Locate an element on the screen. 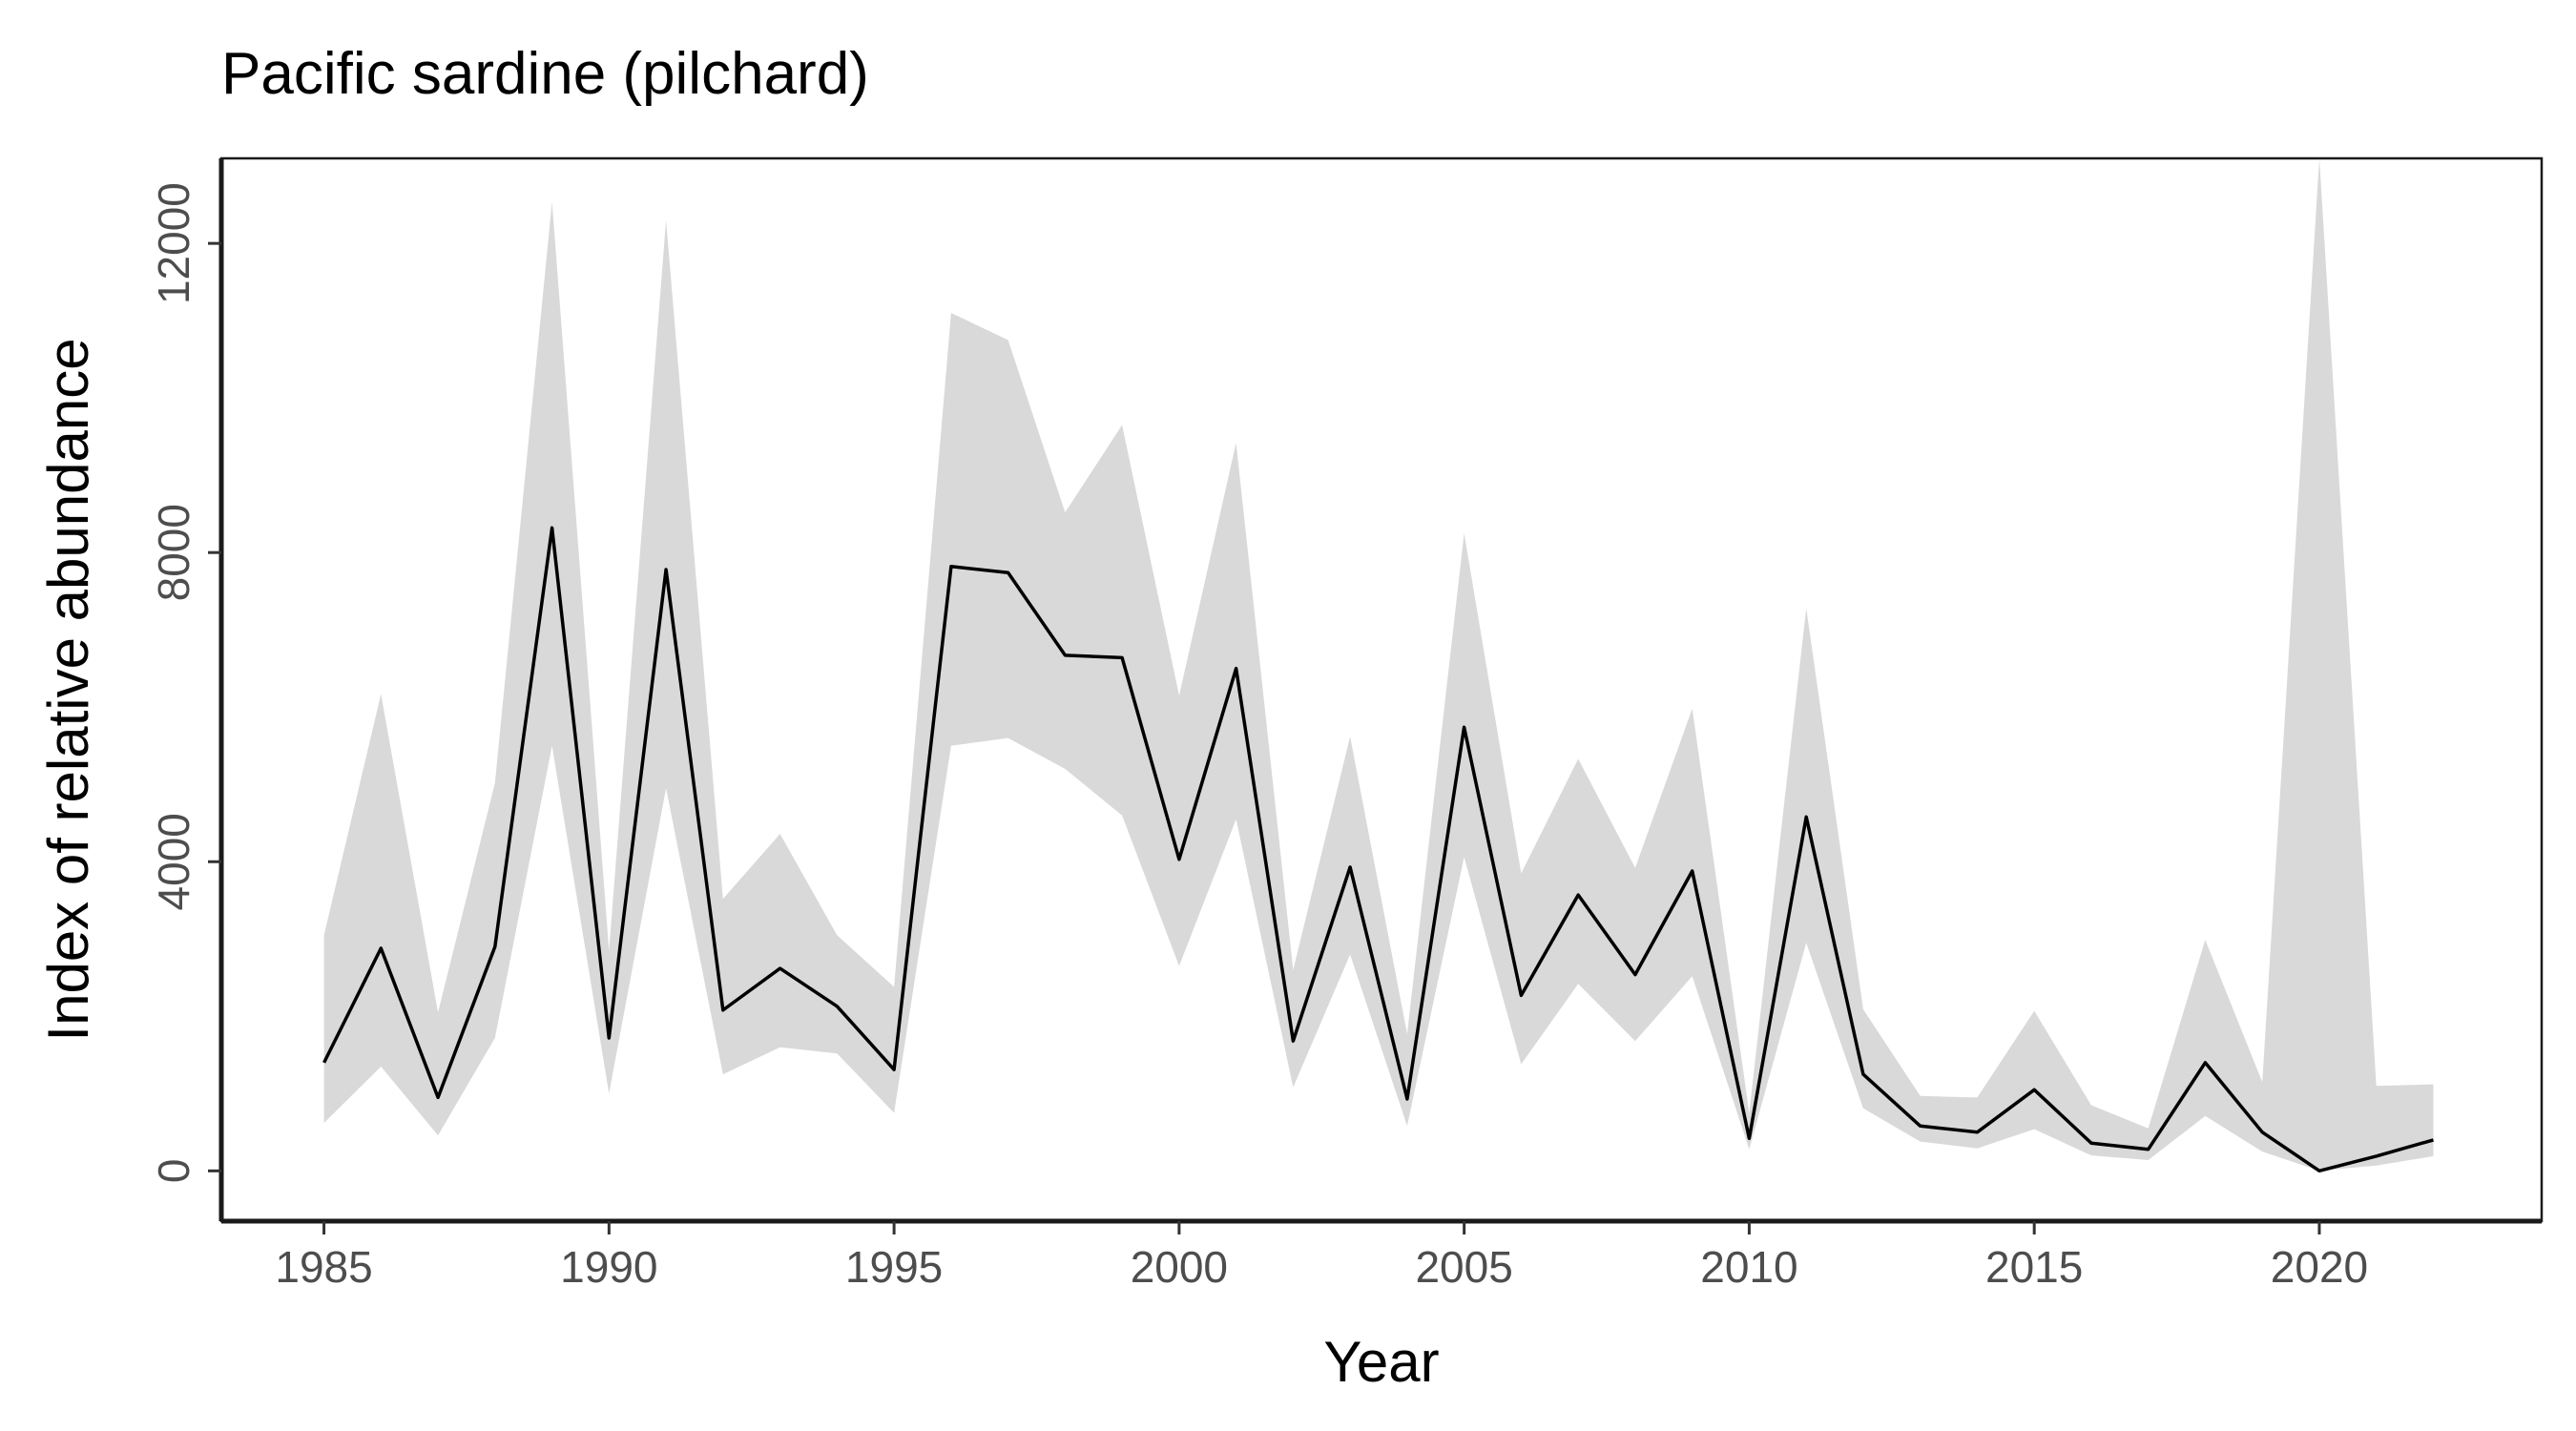 Image resolution: width=2576 pixels, height=1431 pixels. x-tick-label-2015: 2015 is located at coordinates (2034, 1267).